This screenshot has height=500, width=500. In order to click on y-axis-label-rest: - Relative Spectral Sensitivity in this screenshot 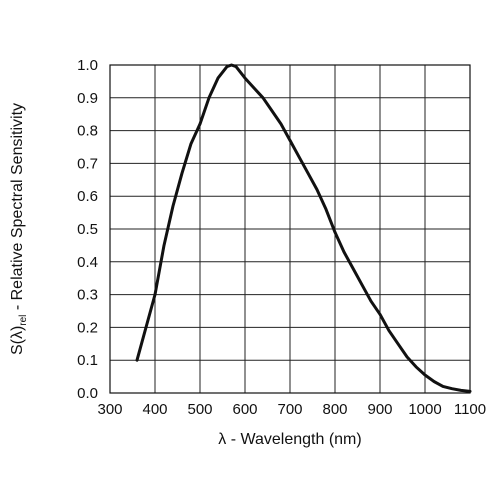, I will do `click(17, 209)`.